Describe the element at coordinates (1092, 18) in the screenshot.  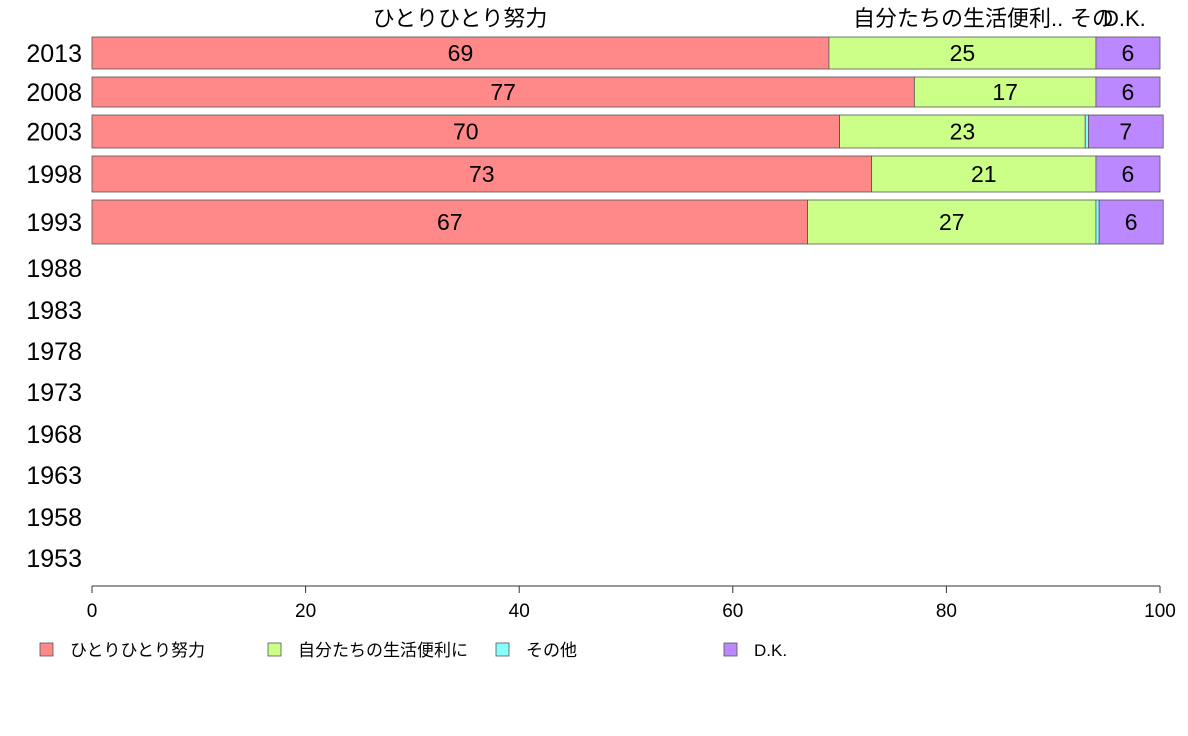
I see `top-label: その` at that location.